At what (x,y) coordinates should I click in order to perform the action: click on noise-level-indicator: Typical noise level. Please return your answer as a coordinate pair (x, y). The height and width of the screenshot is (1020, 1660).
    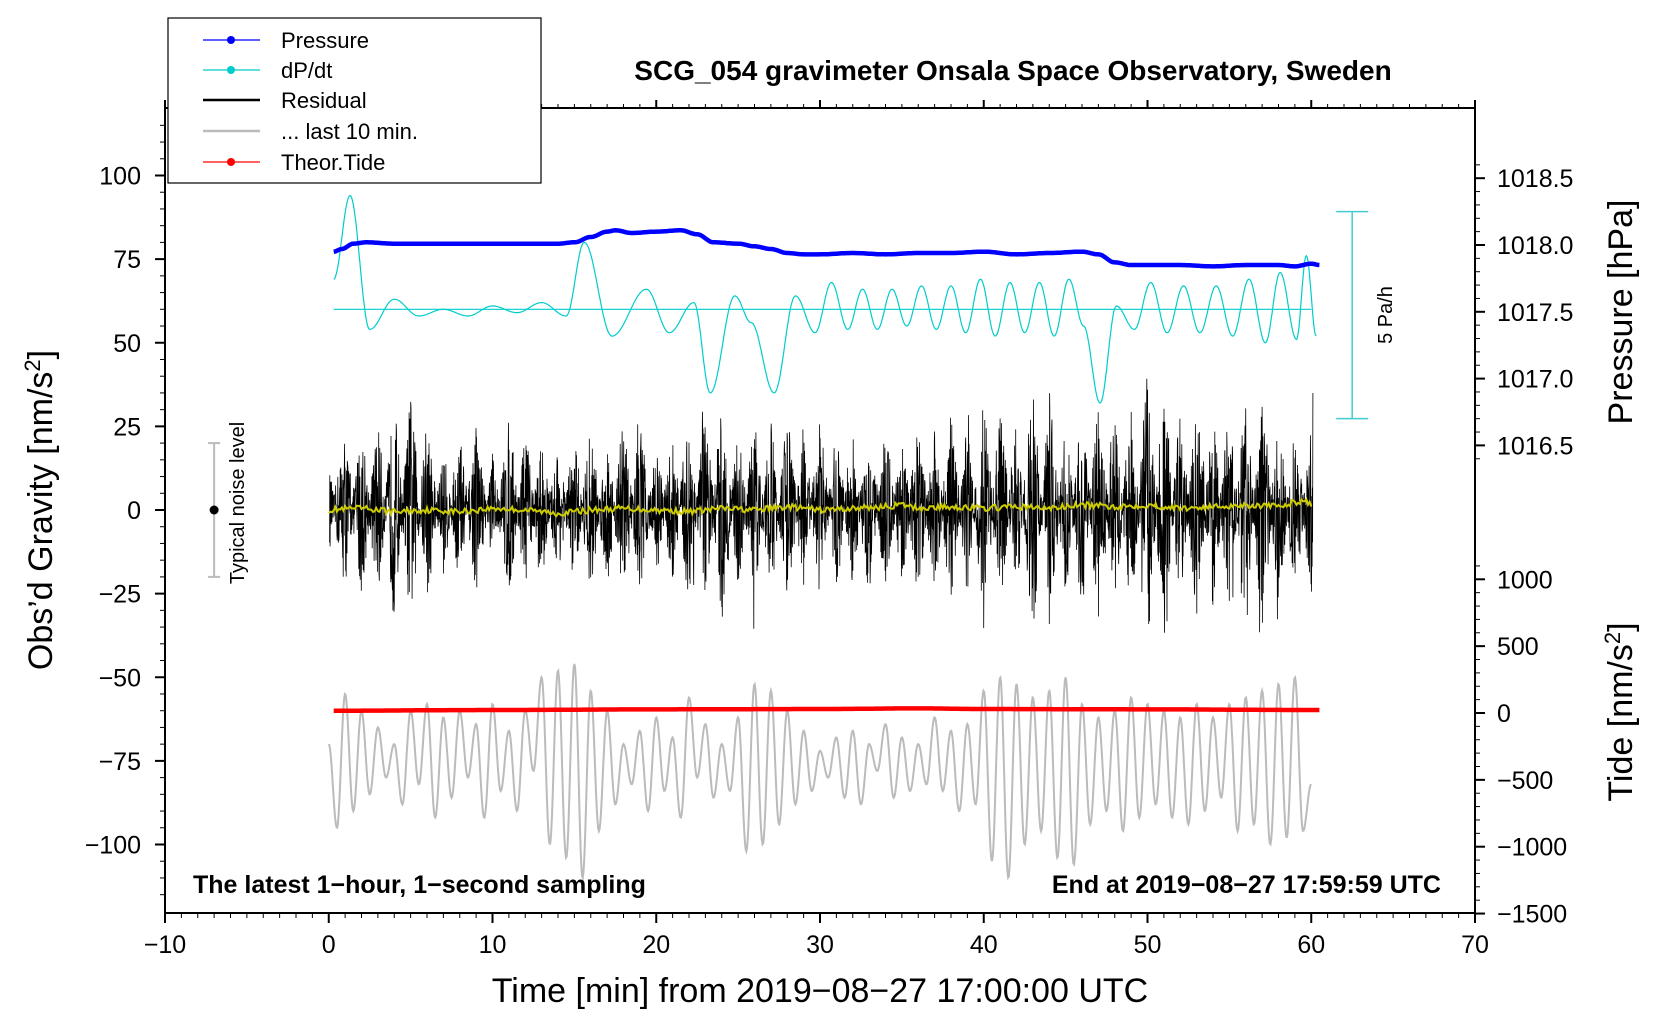
    Looking at the image, I should click on (228, 503).